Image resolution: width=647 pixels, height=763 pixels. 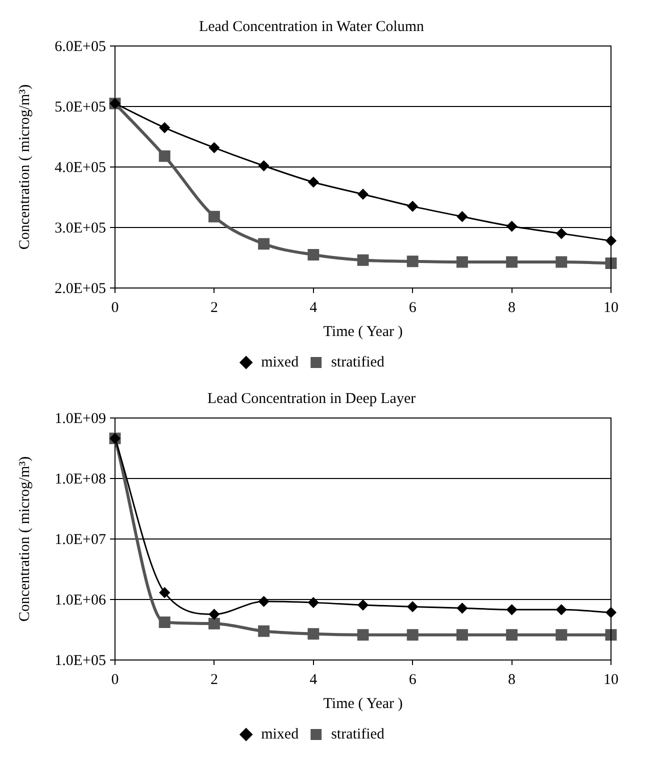 What do you see at coordinates (80, 168) in the screenshot?
I see `y-tick-label: 4.0E+05` at bounding box center [80, 168].